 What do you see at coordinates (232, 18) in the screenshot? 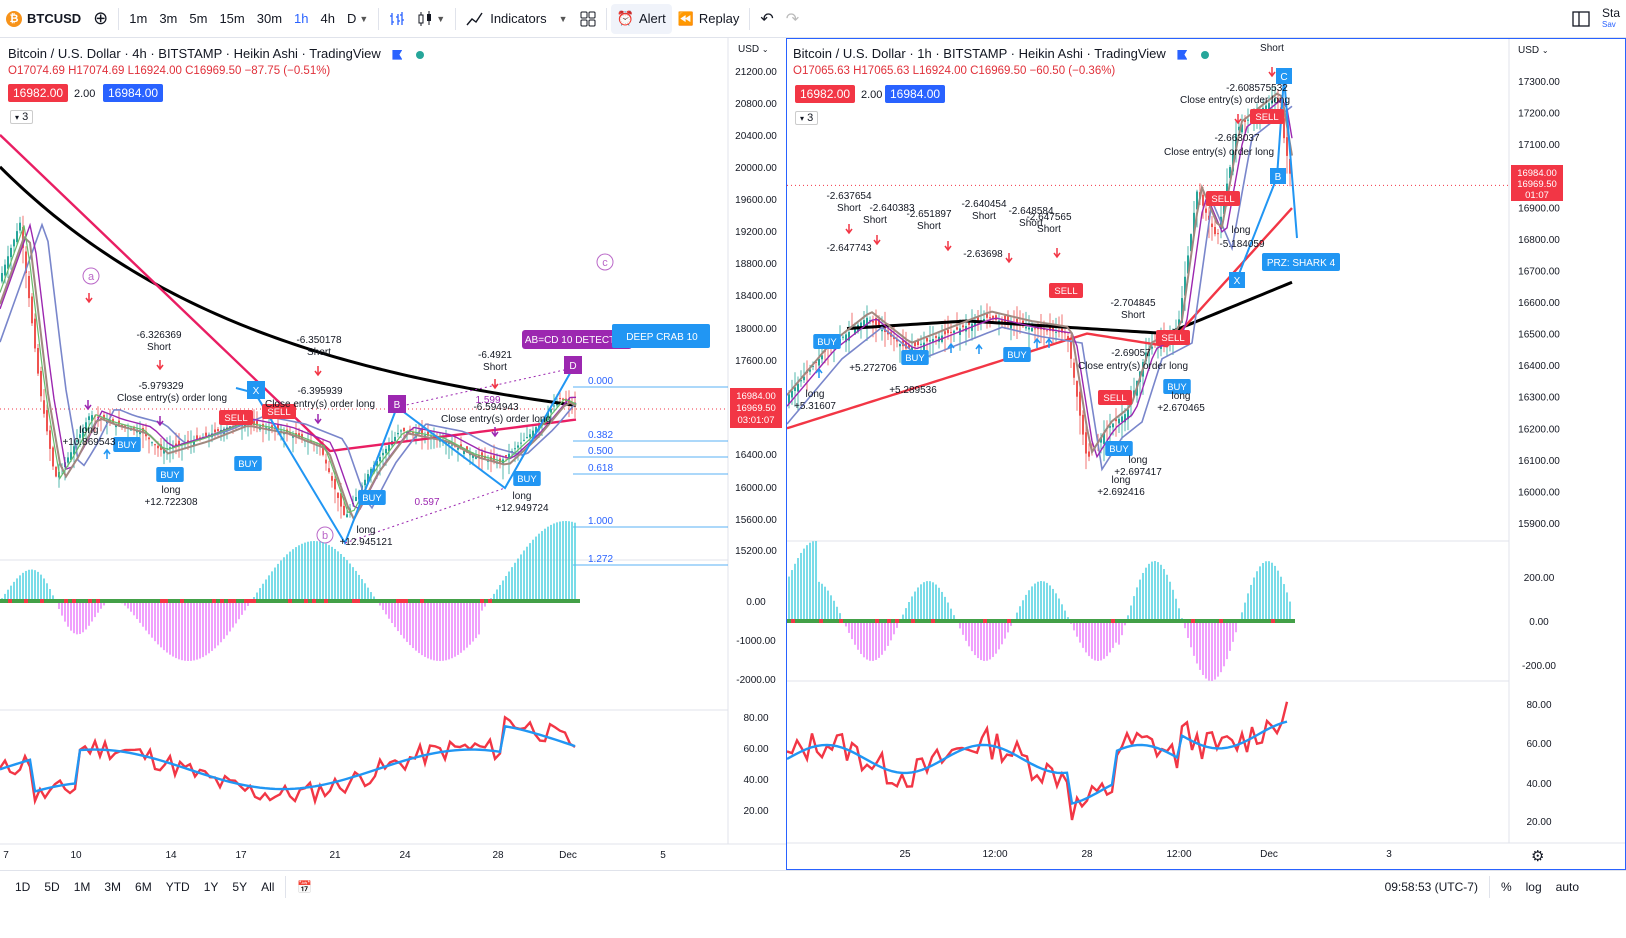
I see `interval-15m: 15m` at bounding box center [232, 18].